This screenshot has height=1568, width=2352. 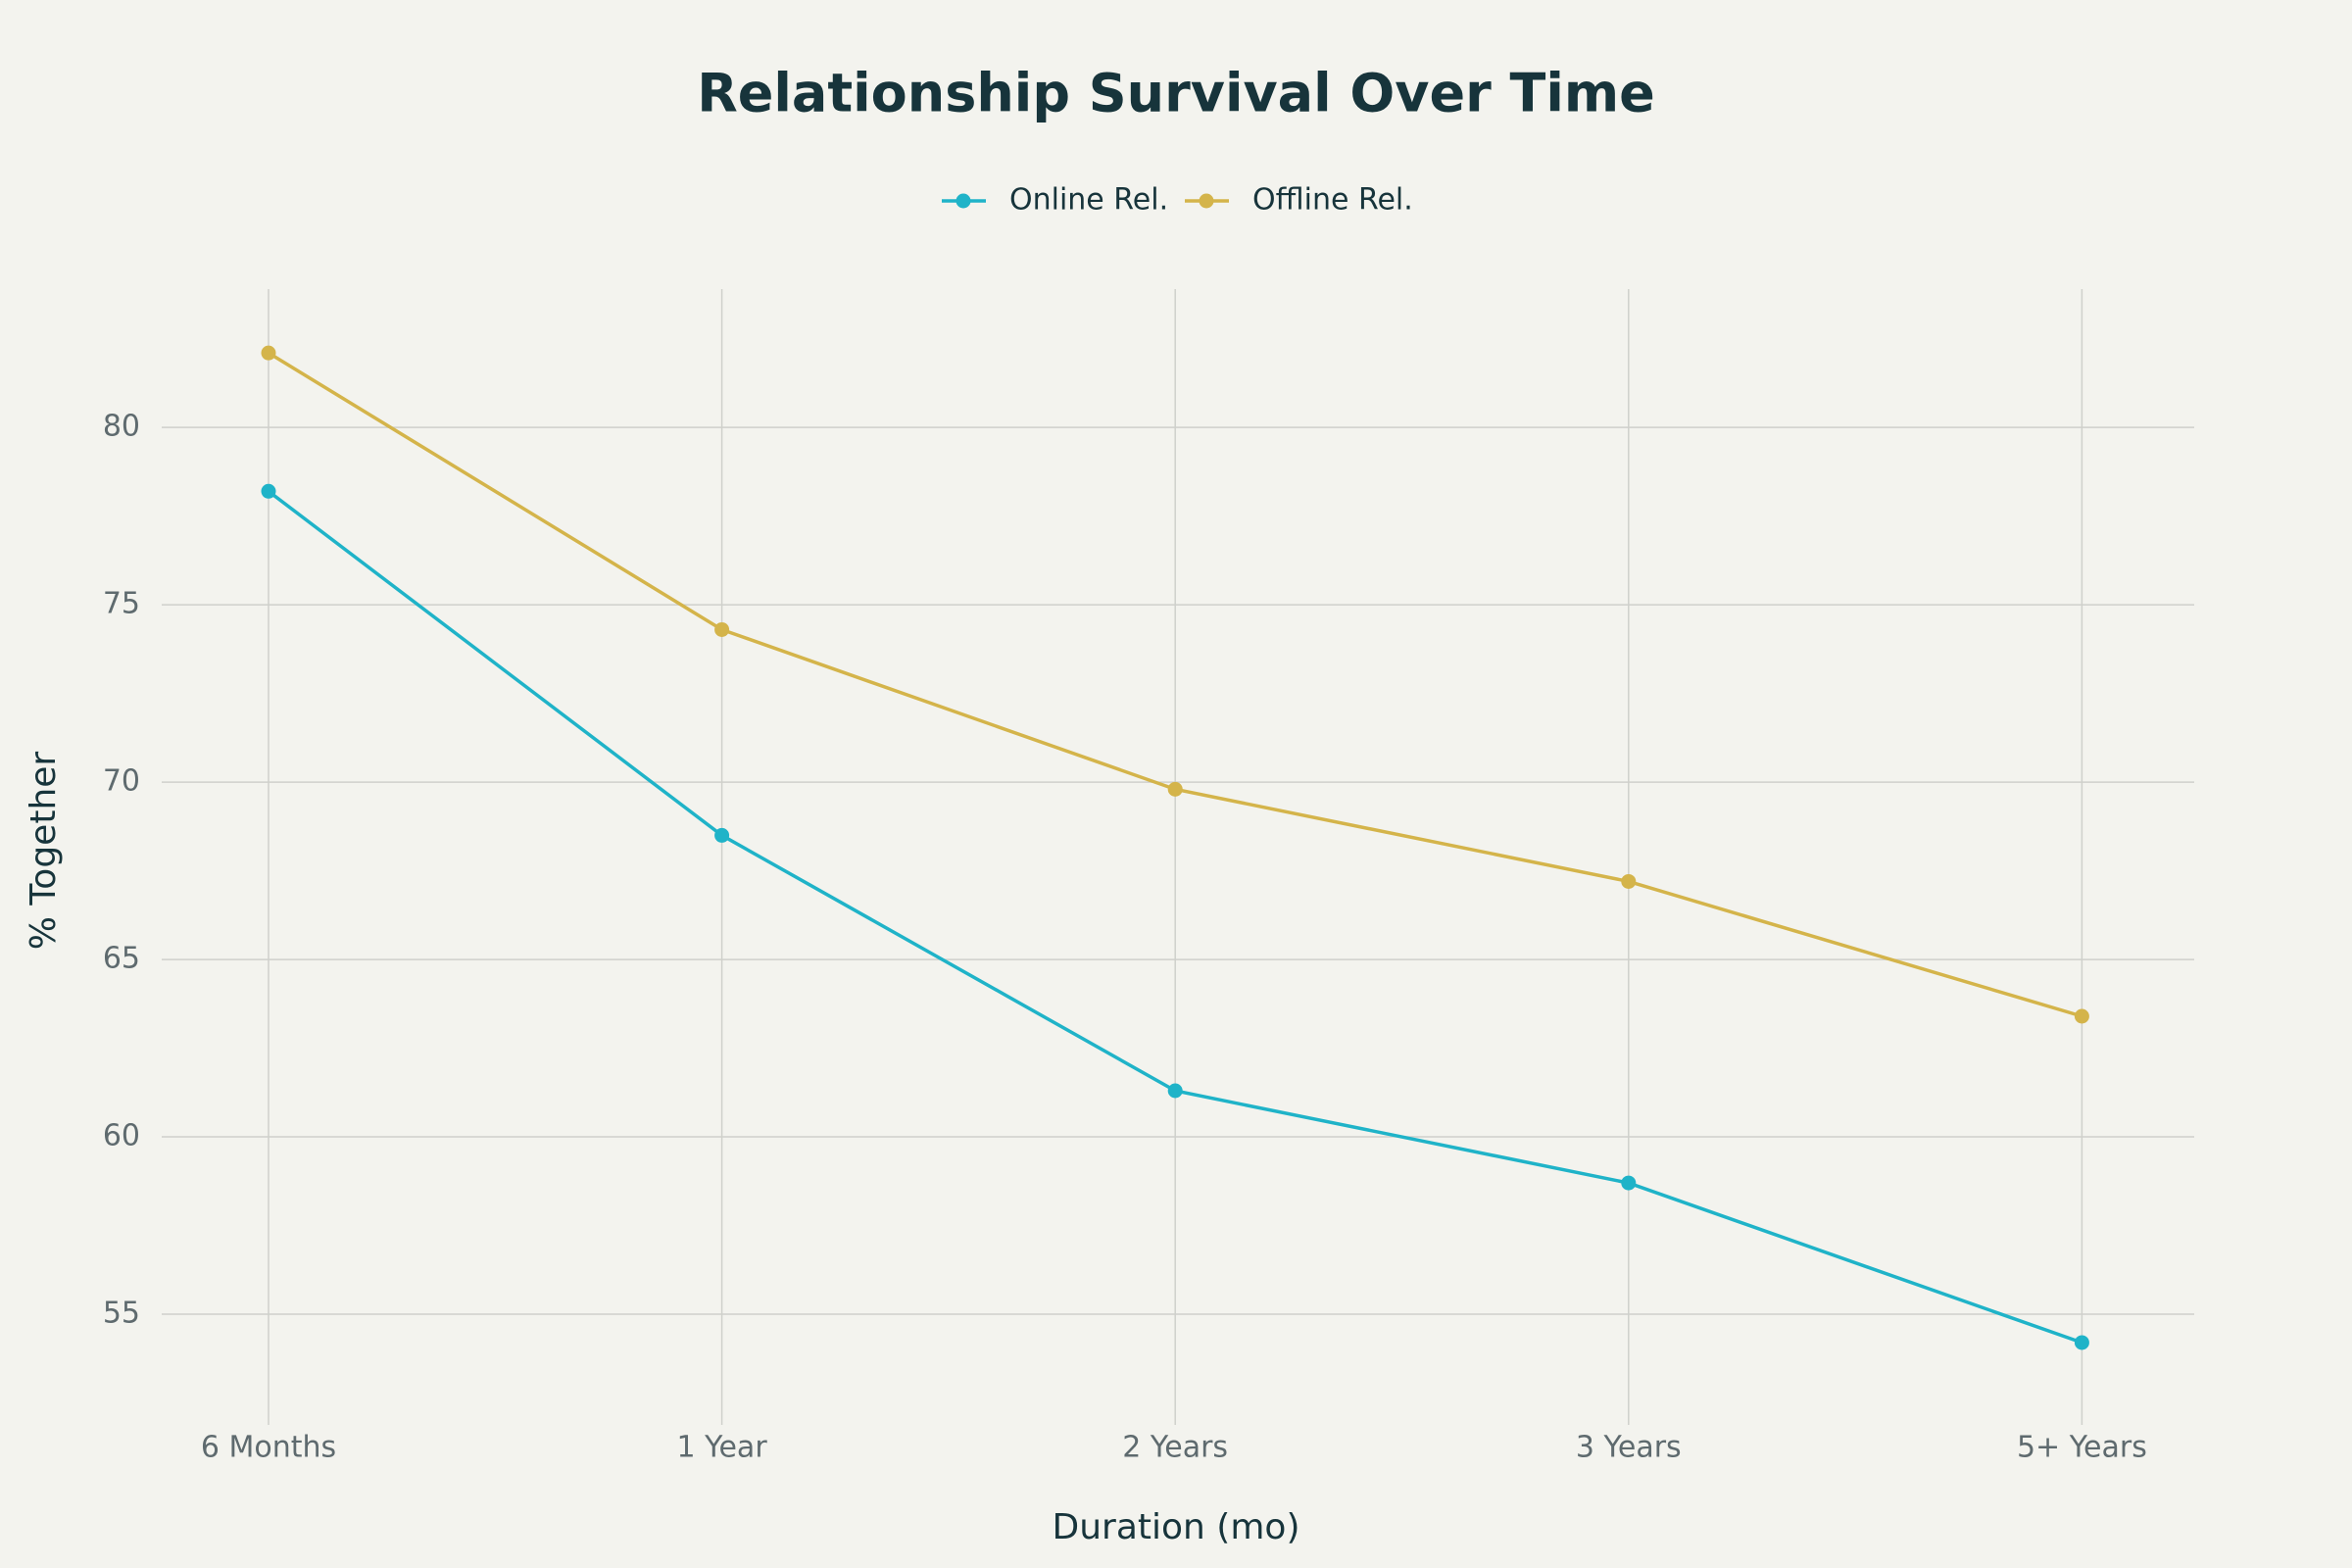 What do you see at coordinates (722, 1448) in the screenshot?
I see `x-tick-label: 1 Year` at bounding box center [722, 1448].